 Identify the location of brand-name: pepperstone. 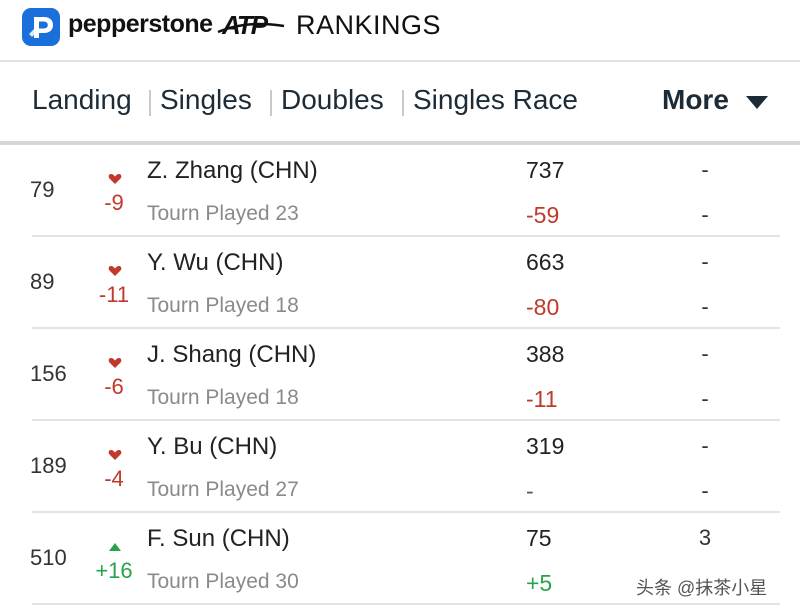
(140, 24).